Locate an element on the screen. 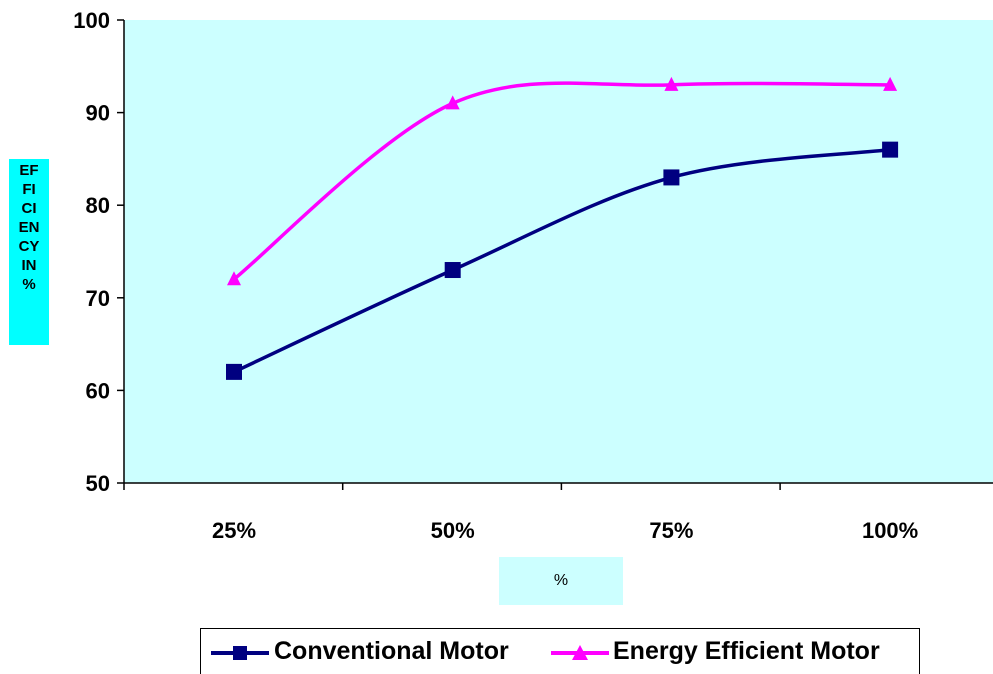  y-axis-label: EF FI CI EN CY IN % is located at coordinates (29, 227).